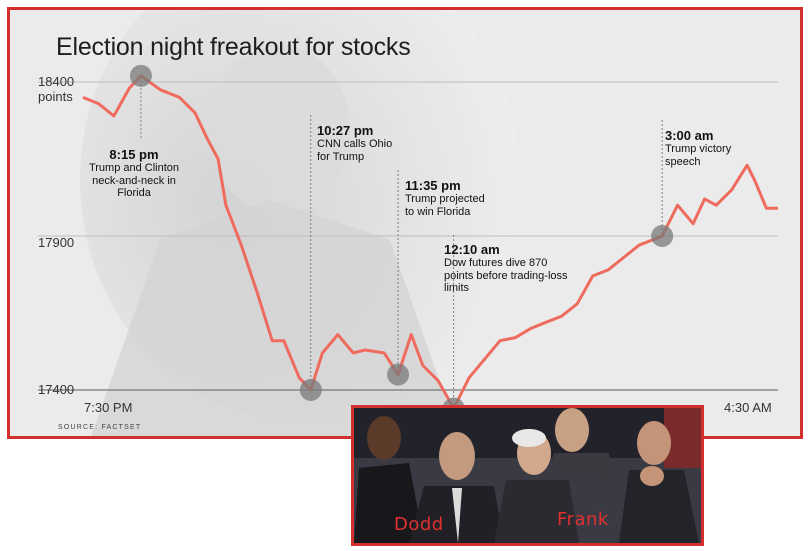  Describe the element at coordinates (445, 205) in the screenshot. I see `annotation-text: Trump projected to win Florida` at that location.